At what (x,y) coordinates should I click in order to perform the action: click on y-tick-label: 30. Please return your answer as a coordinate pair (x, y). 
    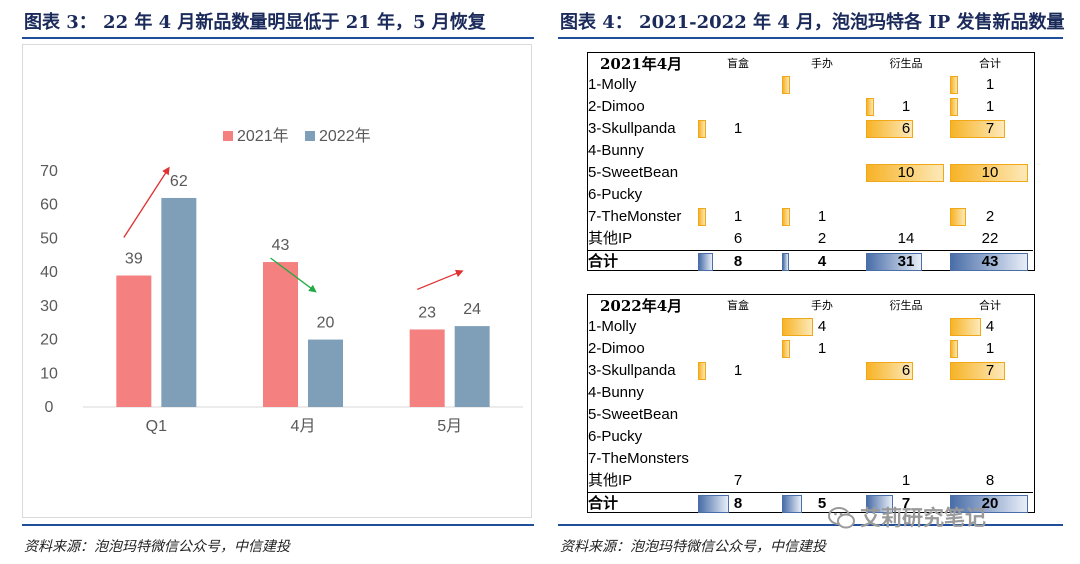
    Looking at the image, I should click on (49, 306).